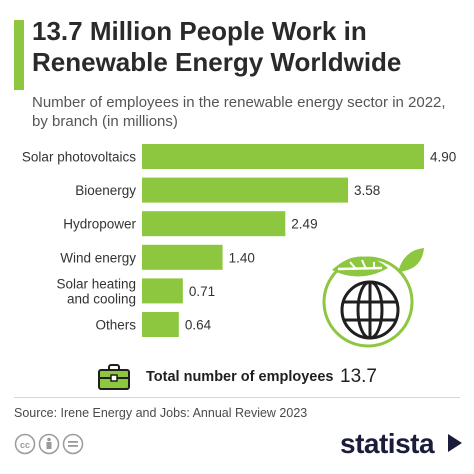 This screenshot has width=474, height=474. I want to click on value-label: 1.40, so click(242, 257).